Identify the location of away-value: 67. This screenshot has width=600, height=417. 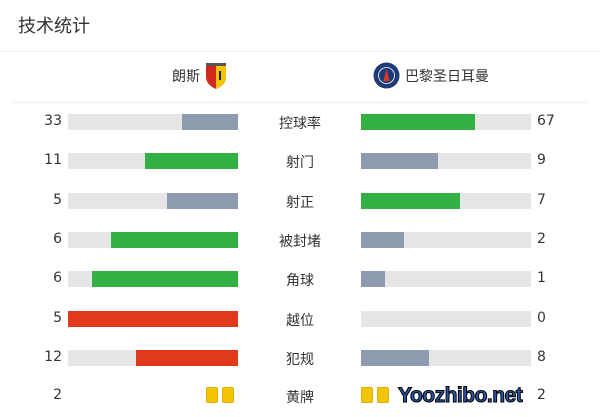
(546, 121).